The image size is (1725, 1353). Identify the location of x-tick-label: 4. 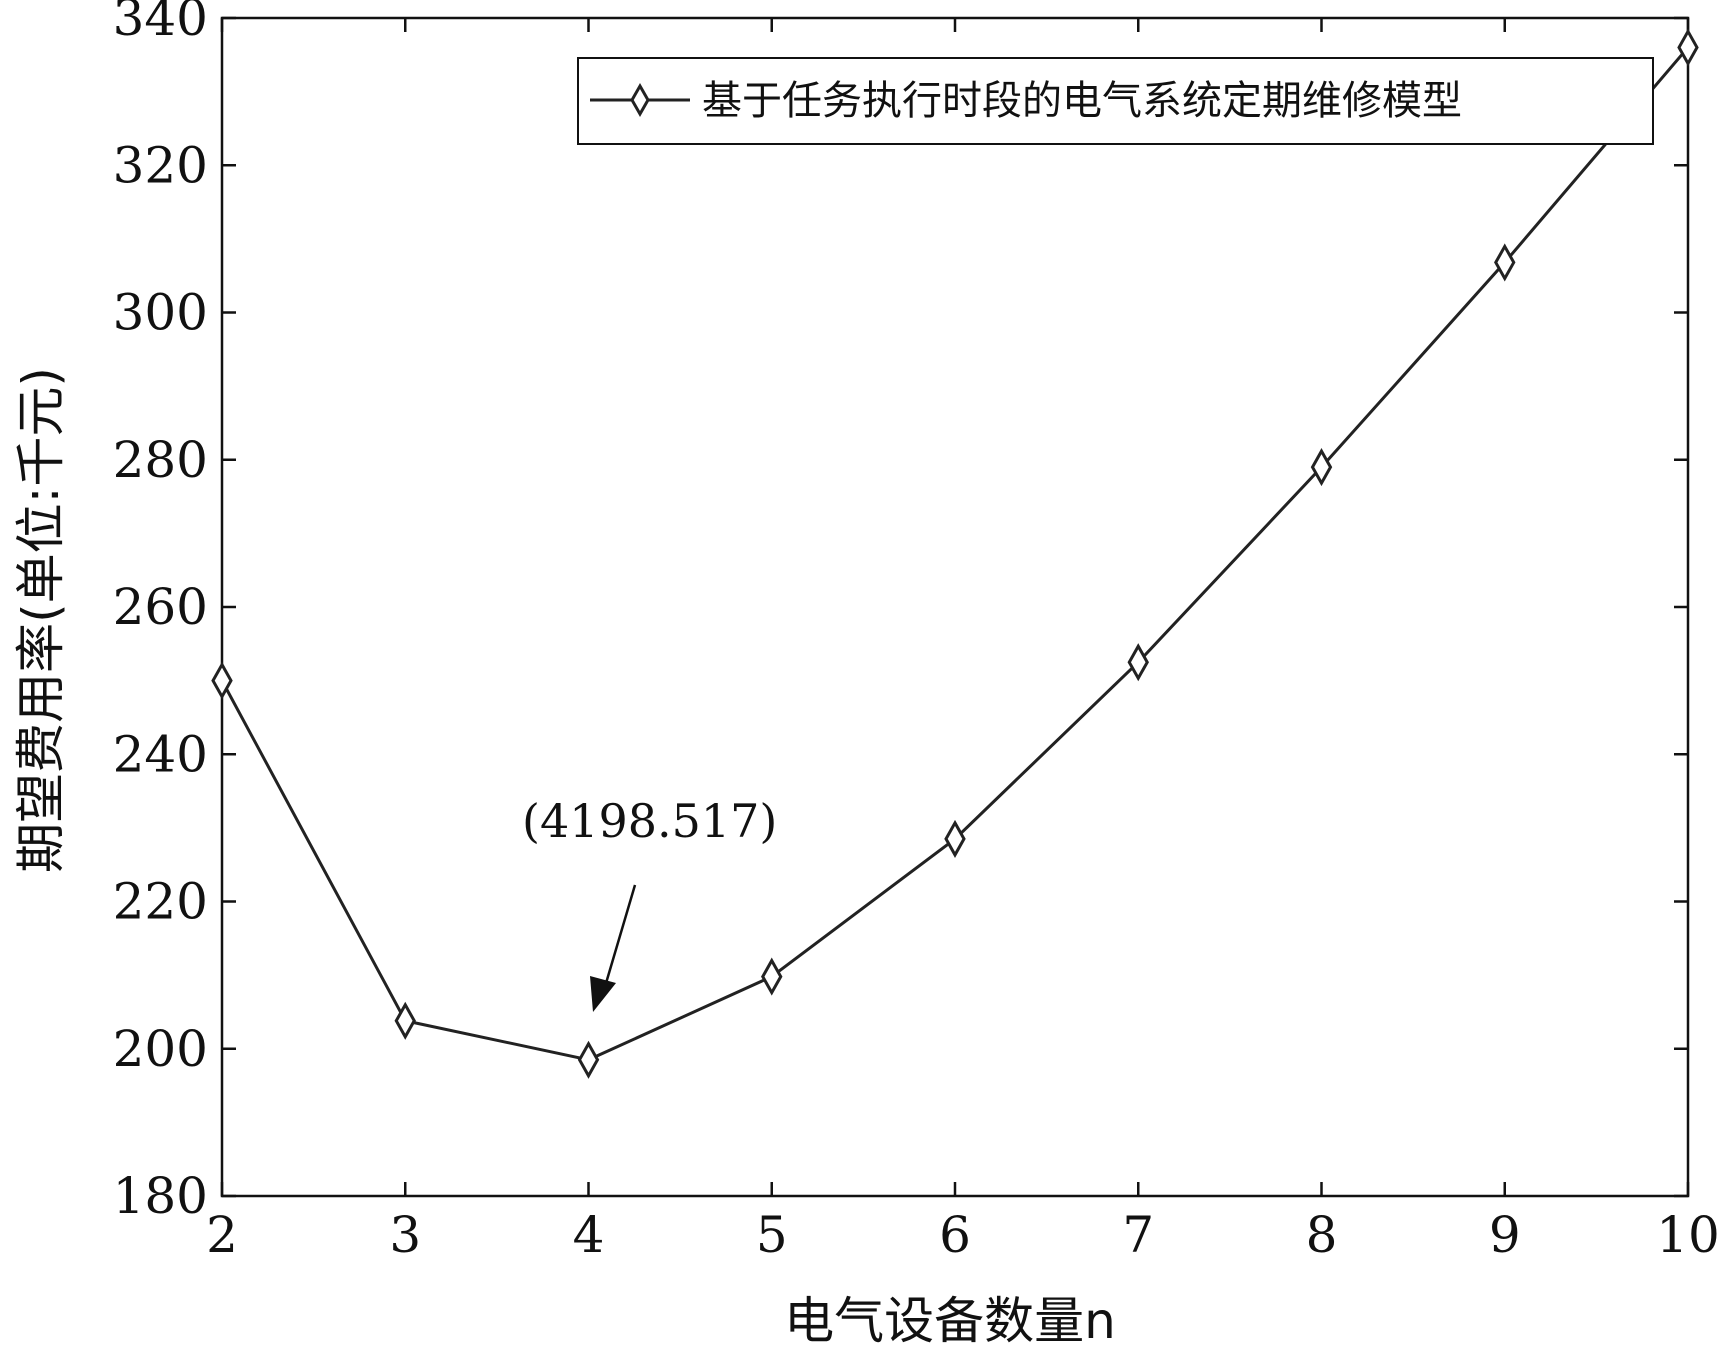
(589, 1235).